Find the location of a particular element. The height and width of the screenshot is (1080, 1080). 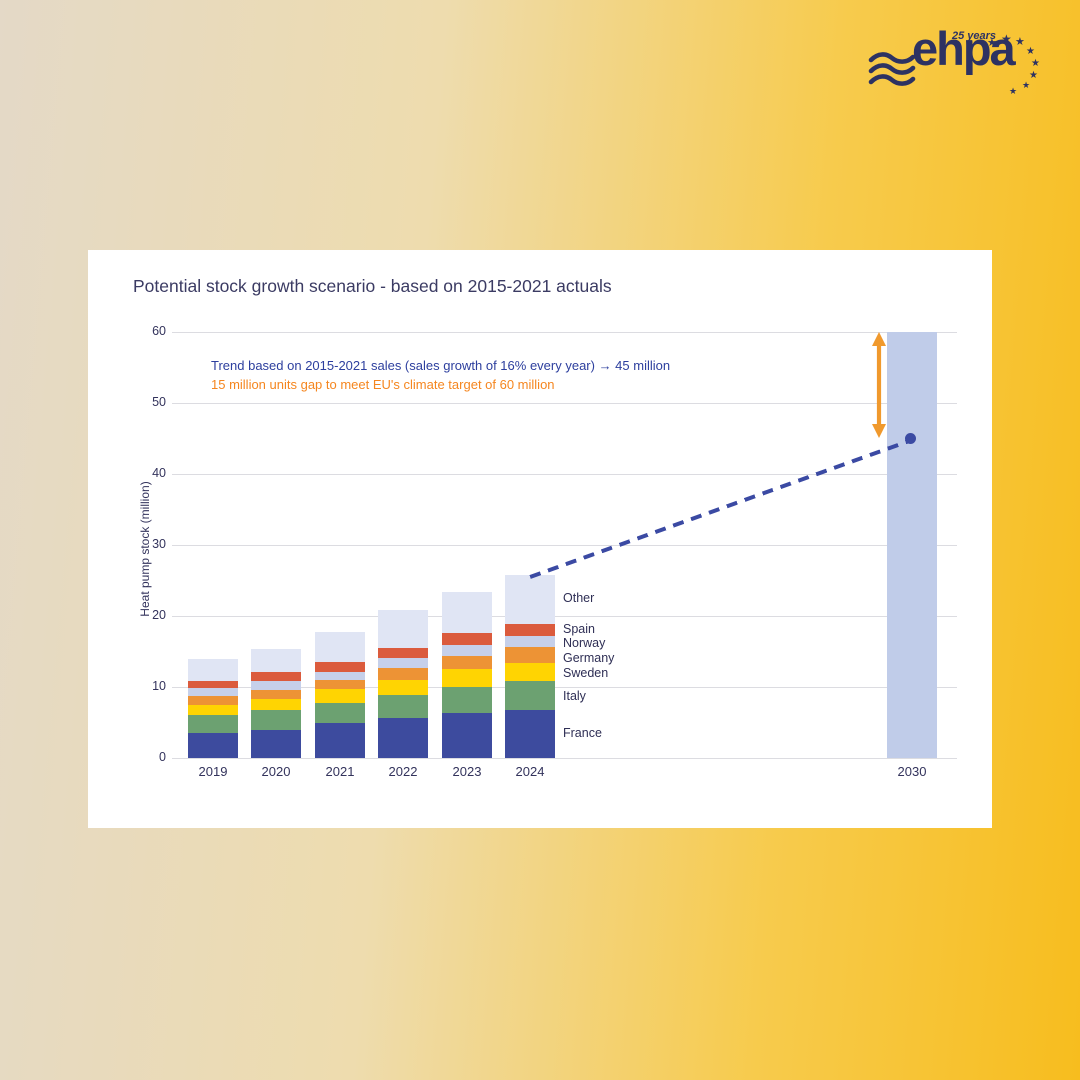

bar-segment-2020-other is located at coordinates (276, 660).